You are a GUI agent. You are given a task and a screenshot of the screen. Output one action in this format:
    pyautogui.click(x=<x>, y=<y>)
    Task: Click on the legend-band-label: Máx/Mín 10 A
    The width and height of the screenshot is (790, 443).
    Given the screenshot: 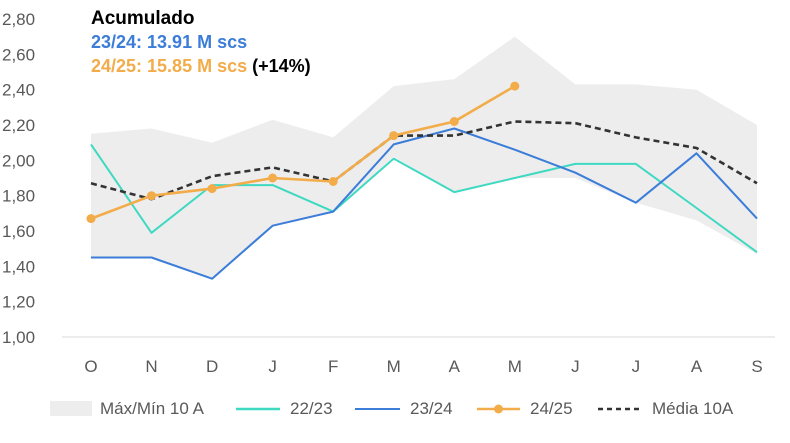 What is the action you would take?
    pyautogui.click(x=152, y=408)
    